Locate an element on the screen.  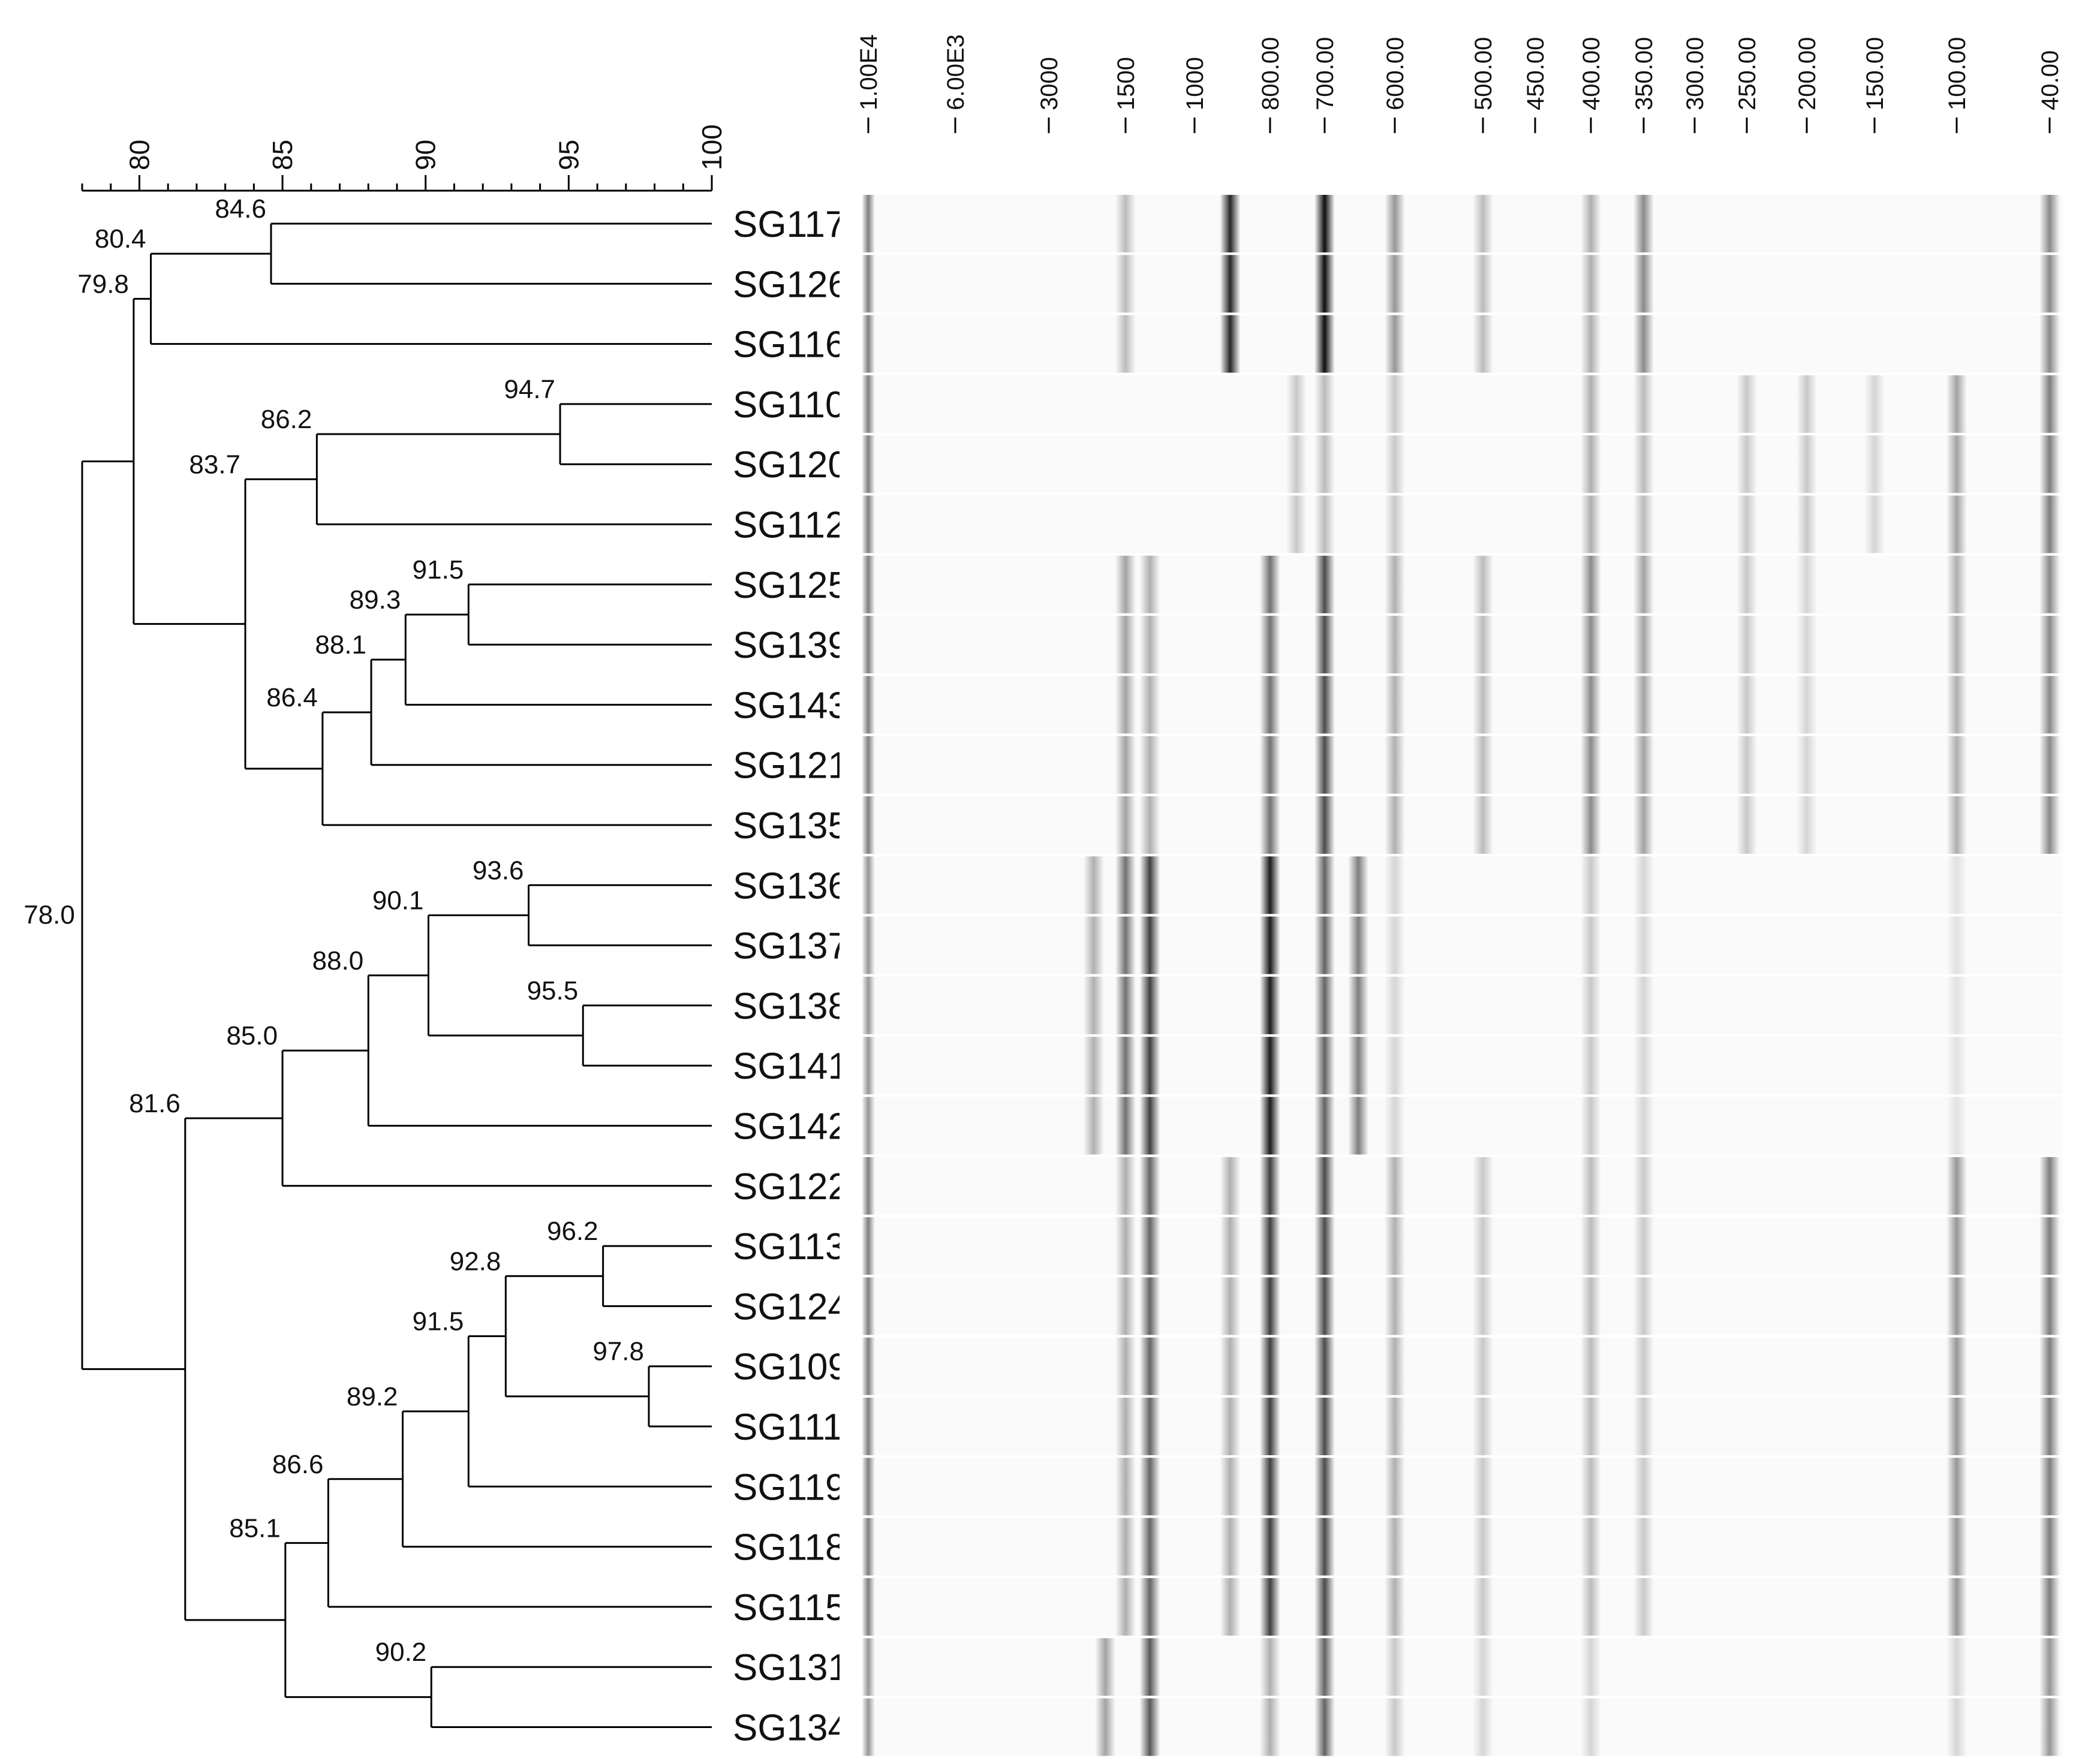
node-similarity-label: 88.1 is located at coordinates (341, 645).